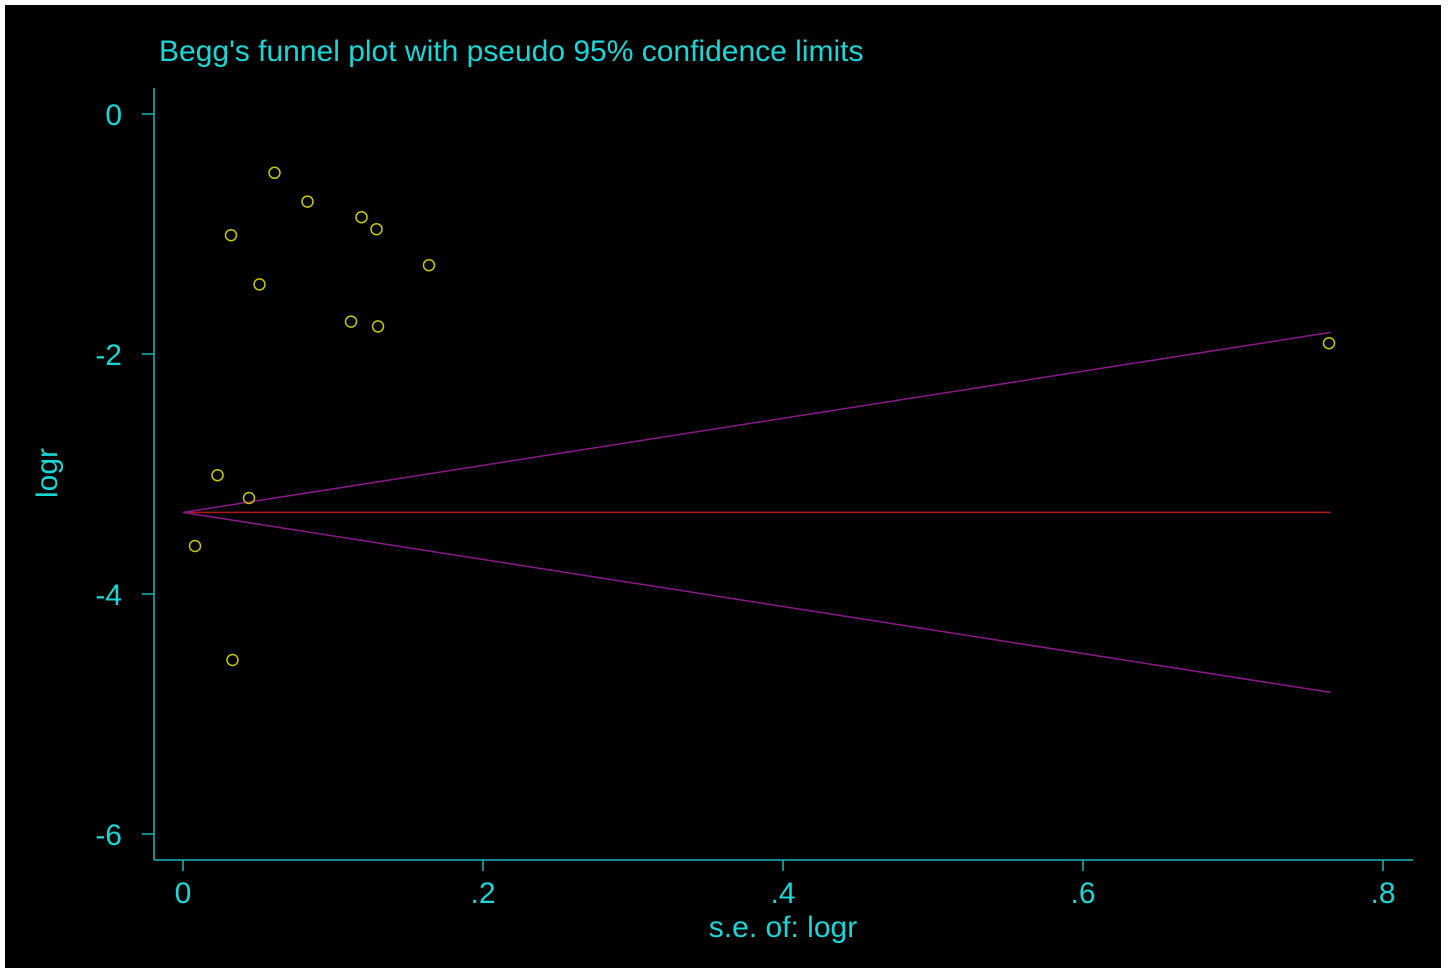 Image resolution: width=1452 pixels, height=973 pixels. Describe the element at coordinates (183, 893) in the screenshot. I see `x-tick-label: 0` at that location.